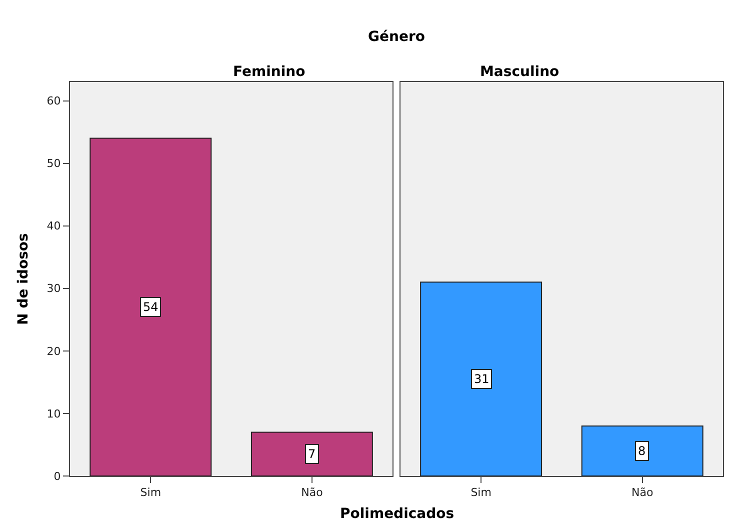  What do you see at coordinates (23, 279) in the screenshot?
I see `y-axis-title: N de idosos` at bounding box center [23, 279].